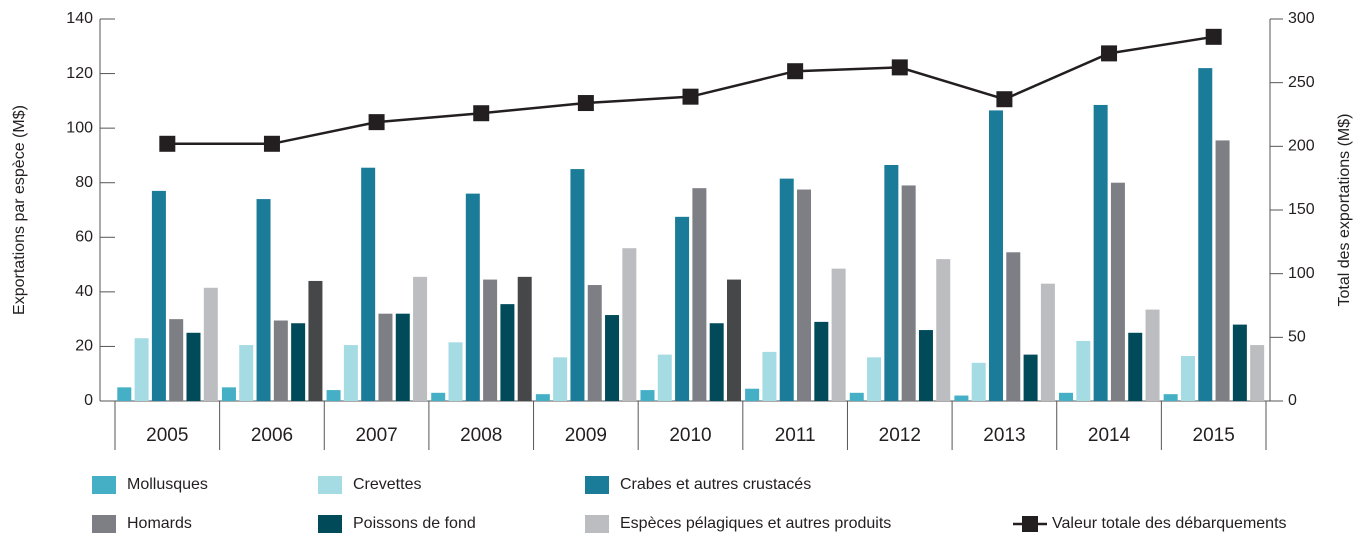  I want to click on legend-marker, so click(1030, 524).